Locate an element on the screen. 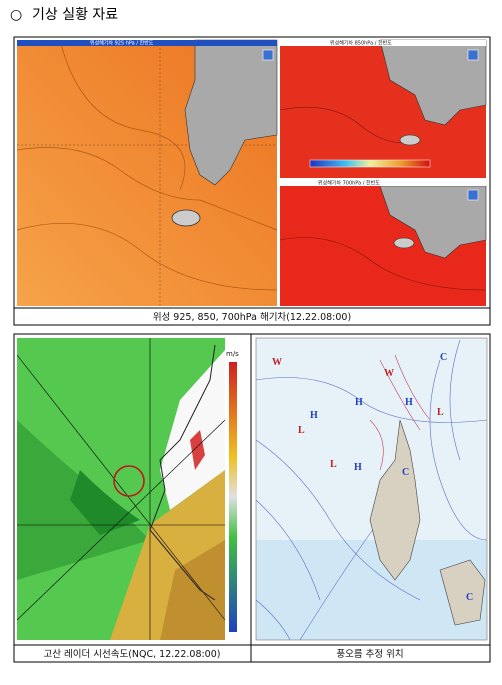 The height and width of the screenshot is (685, 502). panel-label: 위성해기차 850hPa / 한반도 is located at coordinates (361, 43).